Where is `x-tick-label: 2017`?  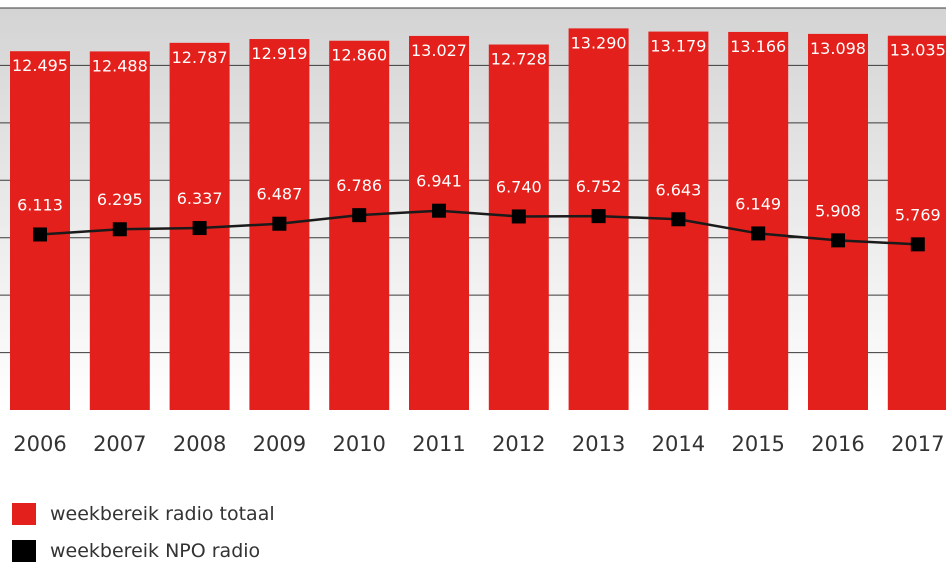
x-tick-label: 2017 is located at coordinates (917, 444).